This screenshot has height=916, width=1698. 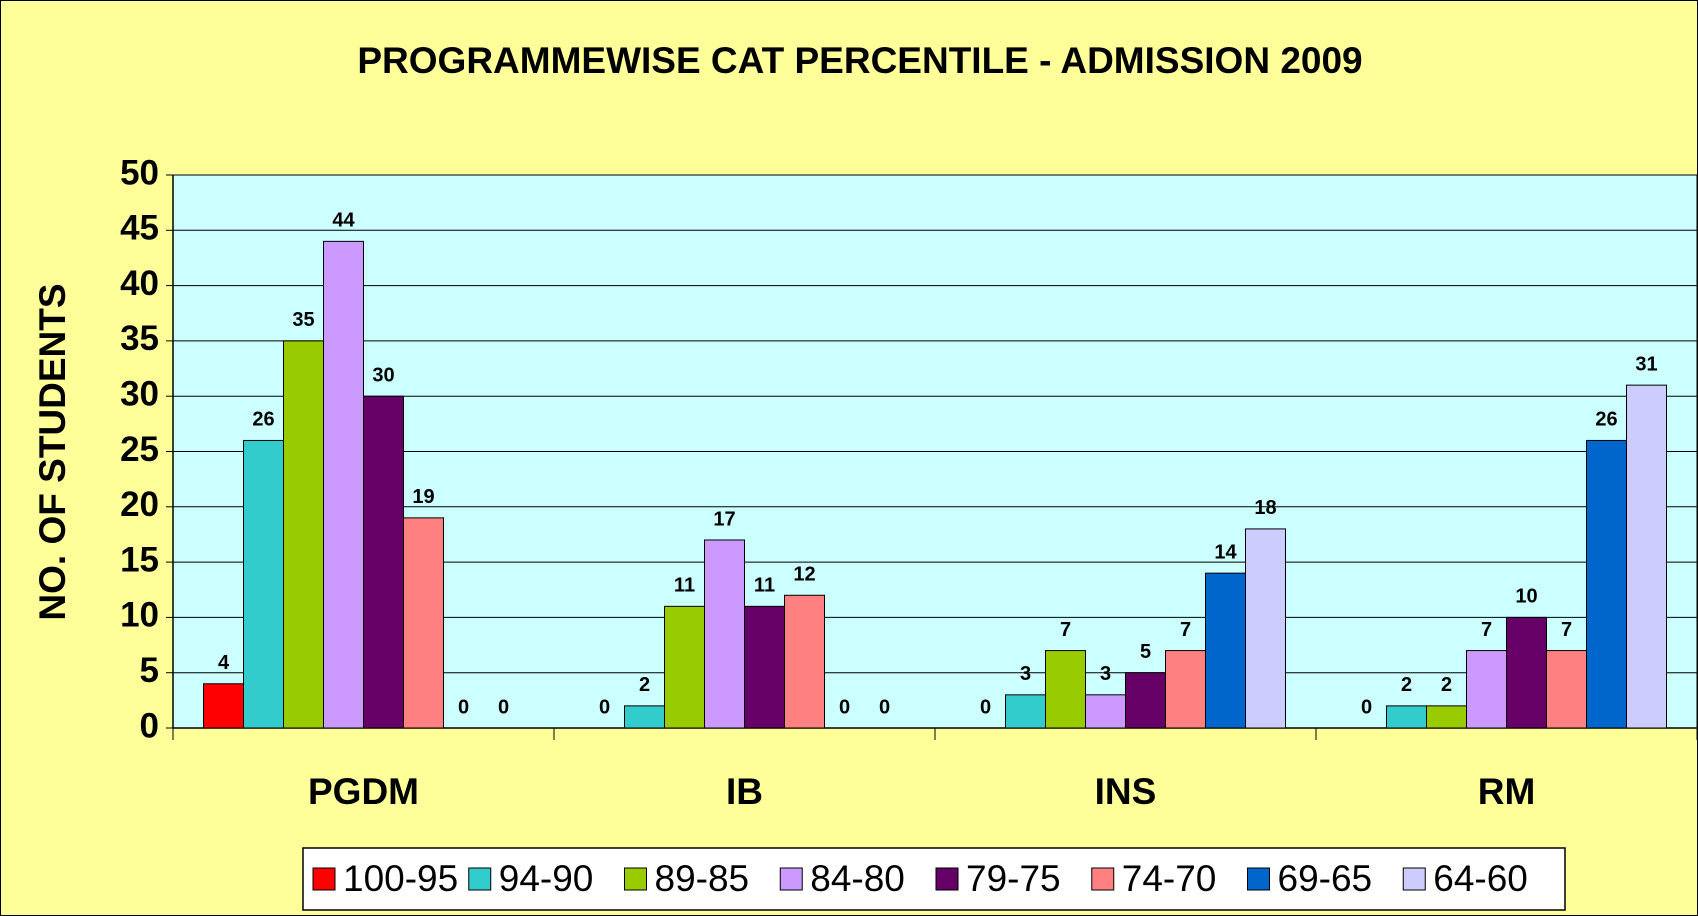 What do you see at coordinates (744, 791) in the screenshot?
I see `x-tick-label: IB` at bounding box center [744, 791].